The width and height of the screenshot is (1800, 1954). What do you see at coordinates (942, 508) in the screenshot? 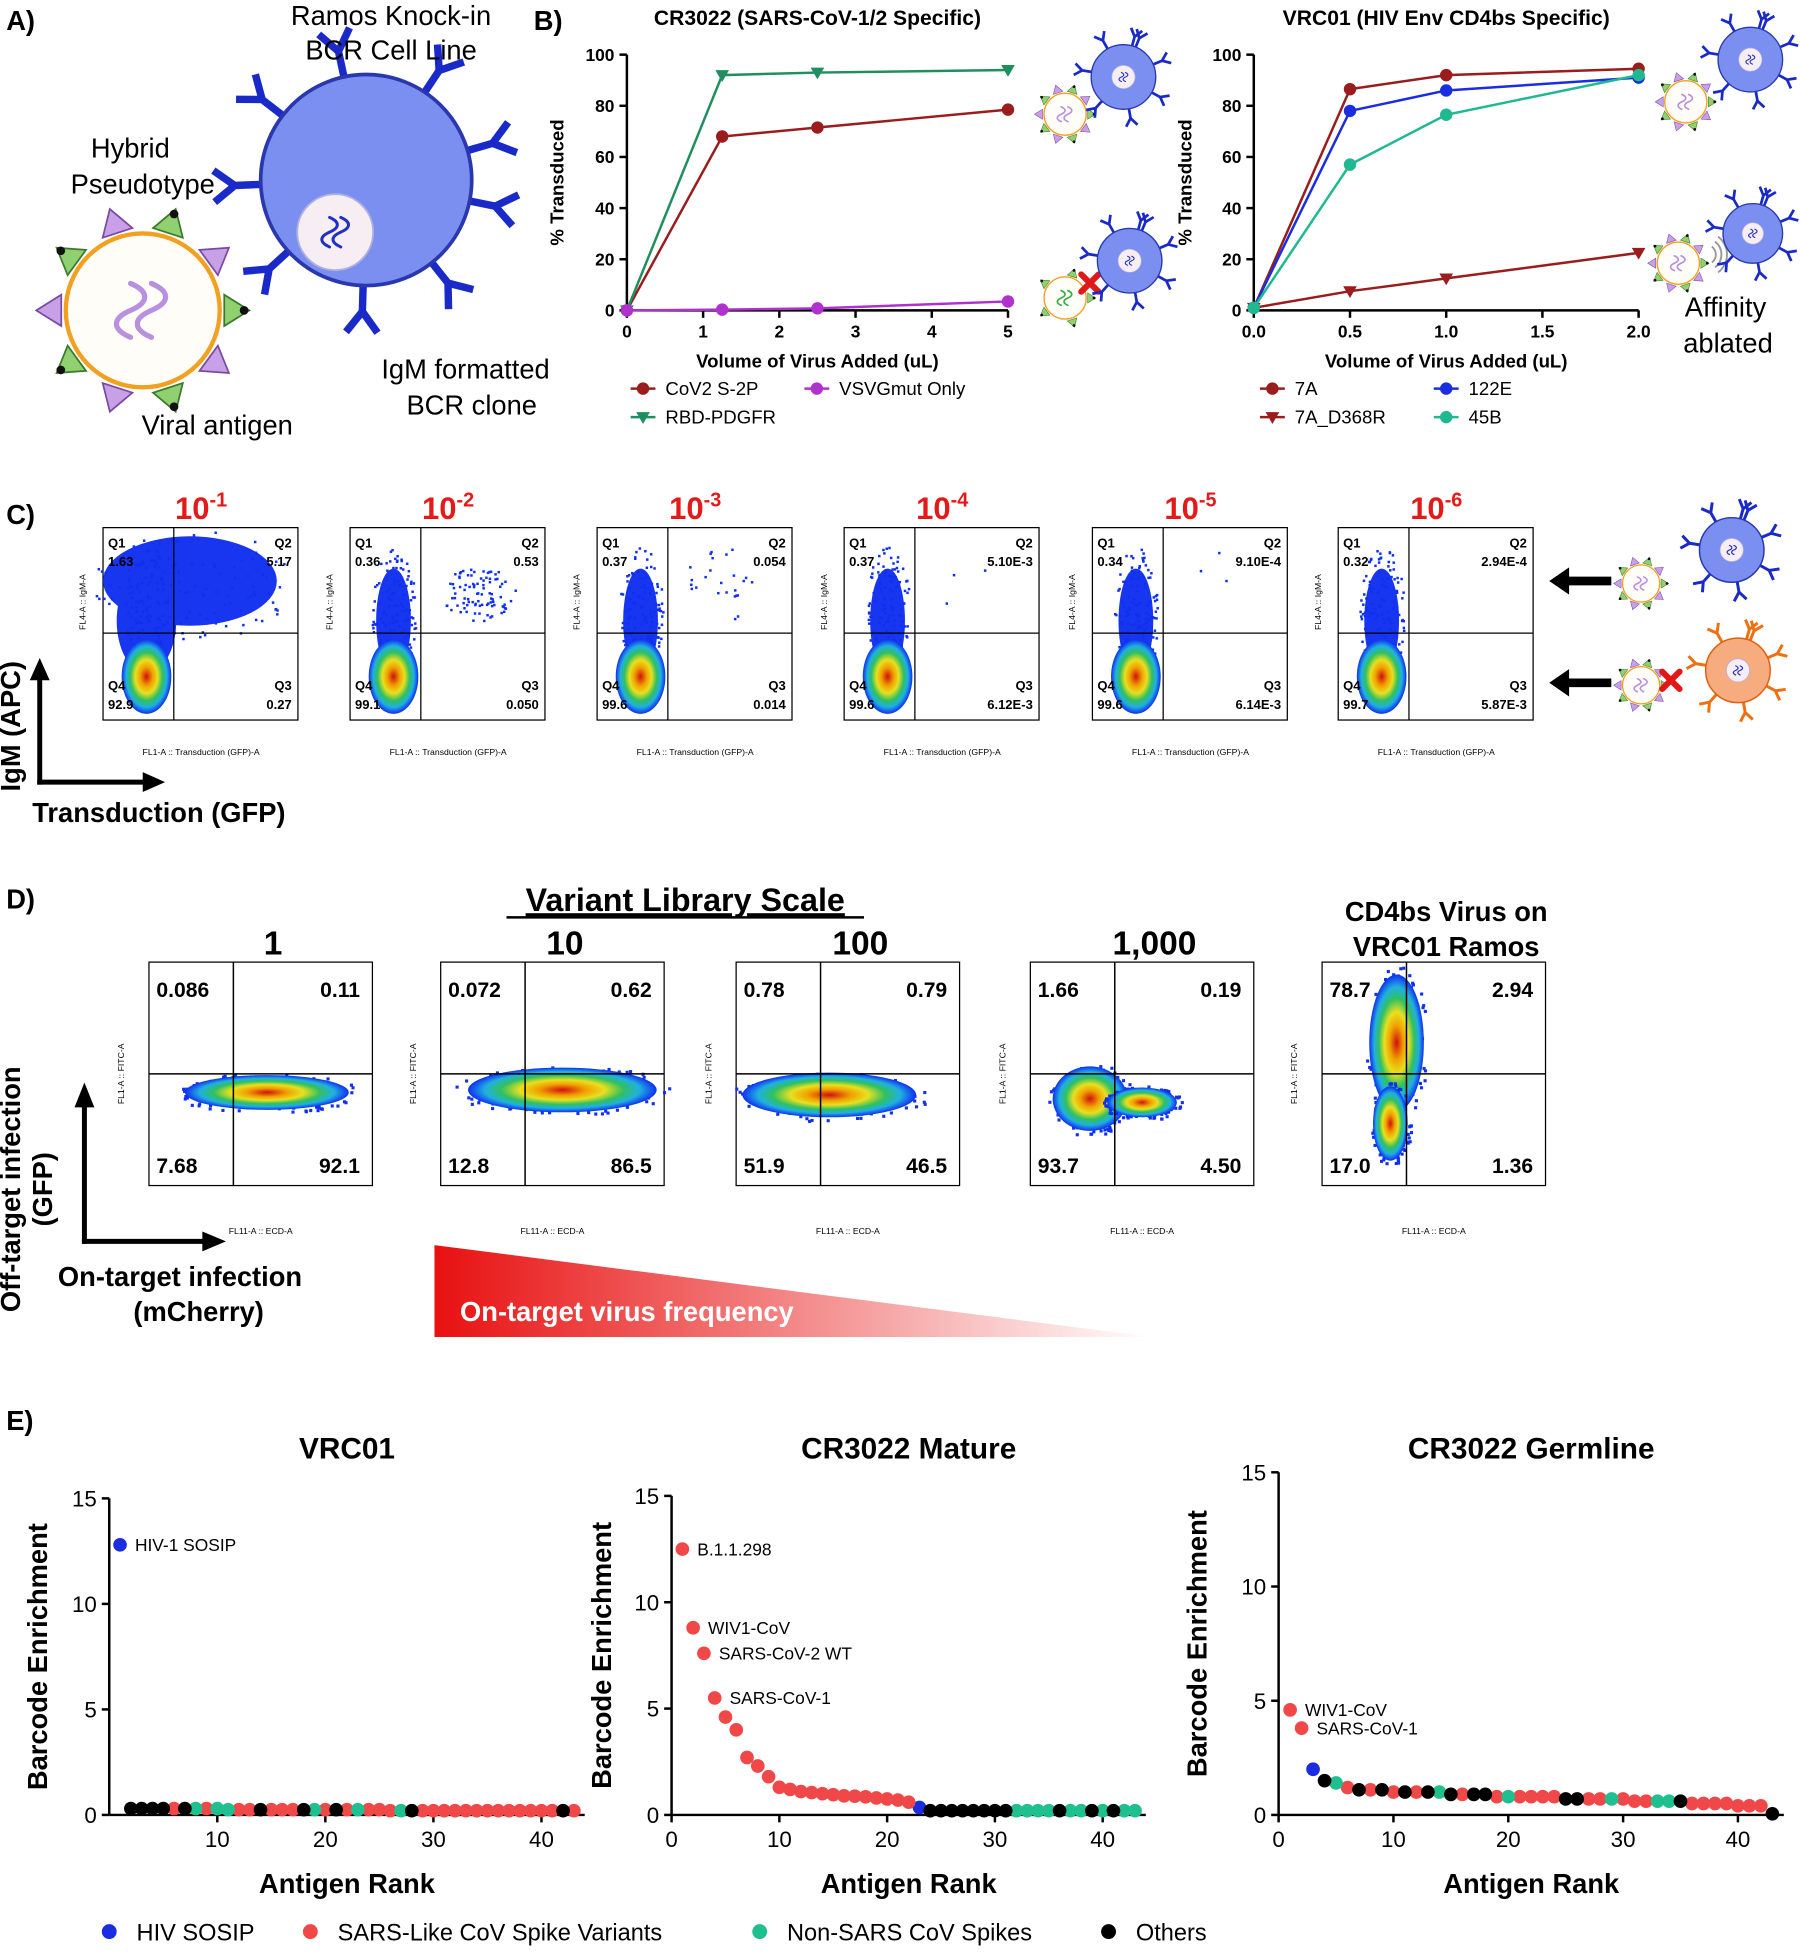
I see `plot-title: 10-4` at bounding box center [942, 508].